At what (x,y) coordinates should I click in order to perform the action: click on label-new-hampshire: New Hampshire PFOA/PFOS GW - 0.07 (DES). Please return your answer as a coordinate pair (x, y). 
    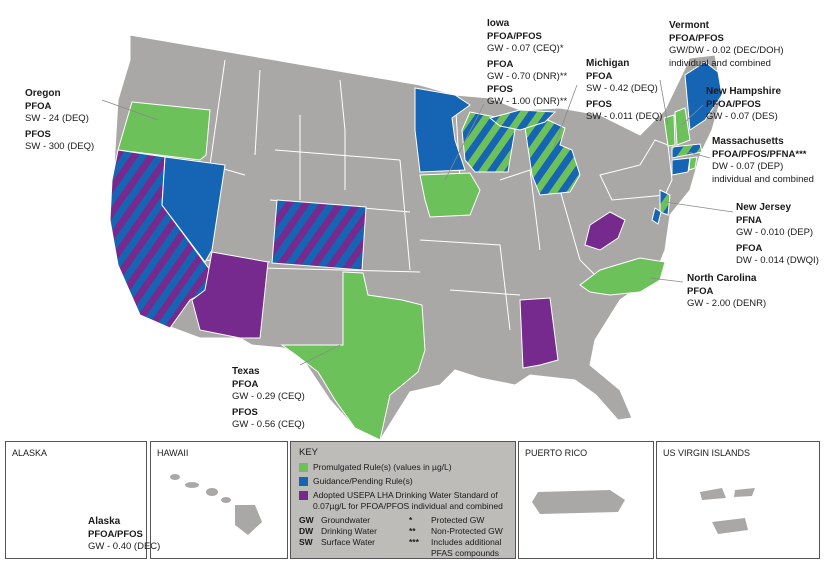
    Looking at the image, I should click on (743, 105).